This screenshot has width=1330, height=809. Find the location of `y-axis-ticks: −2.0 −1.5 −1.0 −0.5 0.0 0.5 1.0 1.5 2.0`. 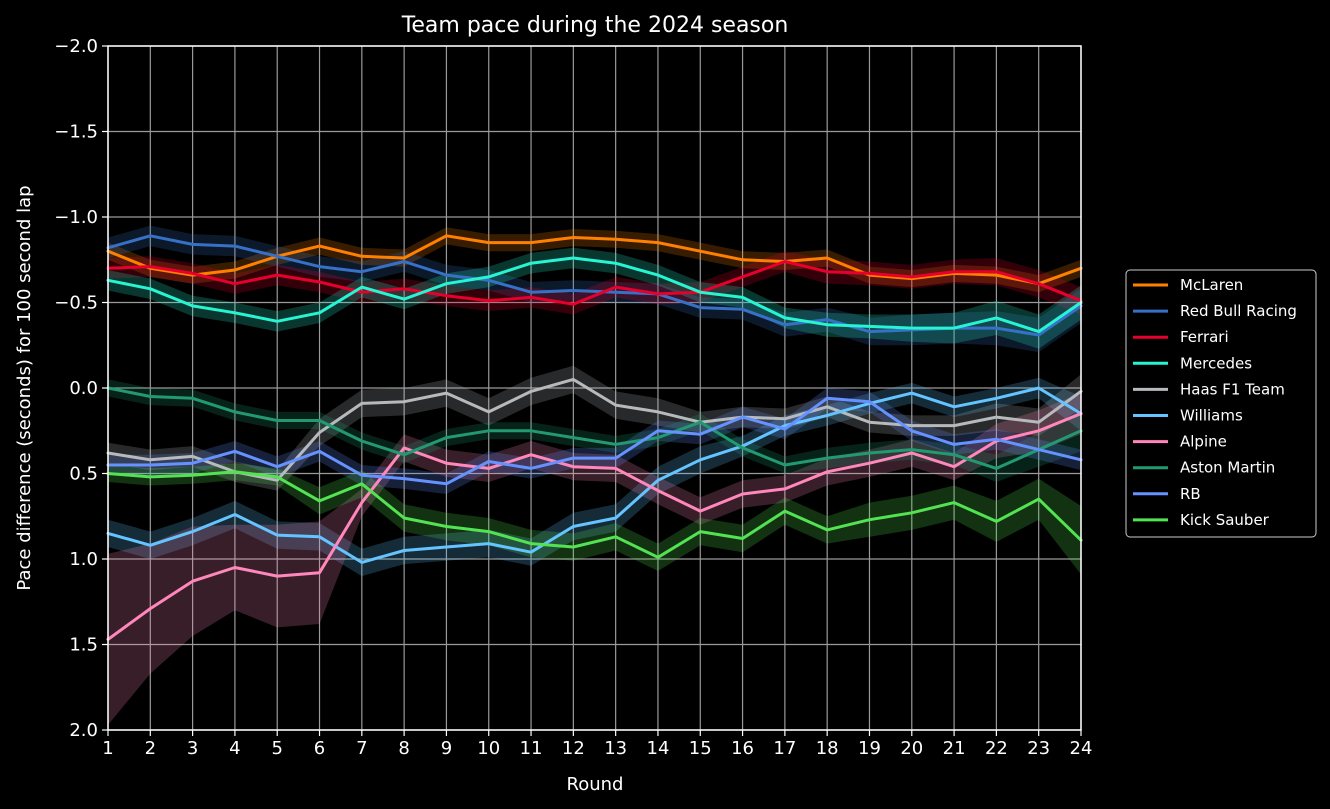

y-axis-ticks: −2.0 −1.5 −1.0 −0.5 0.0 0.5 1.0 1.5 2.0 is located at coordinates (81, 388).